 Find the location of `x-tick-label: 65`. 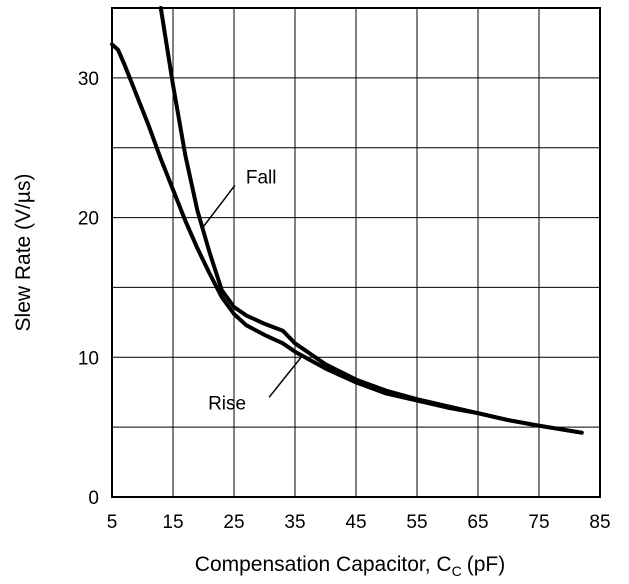

x-tick-label: 65 is located at coordinates (477, 522).